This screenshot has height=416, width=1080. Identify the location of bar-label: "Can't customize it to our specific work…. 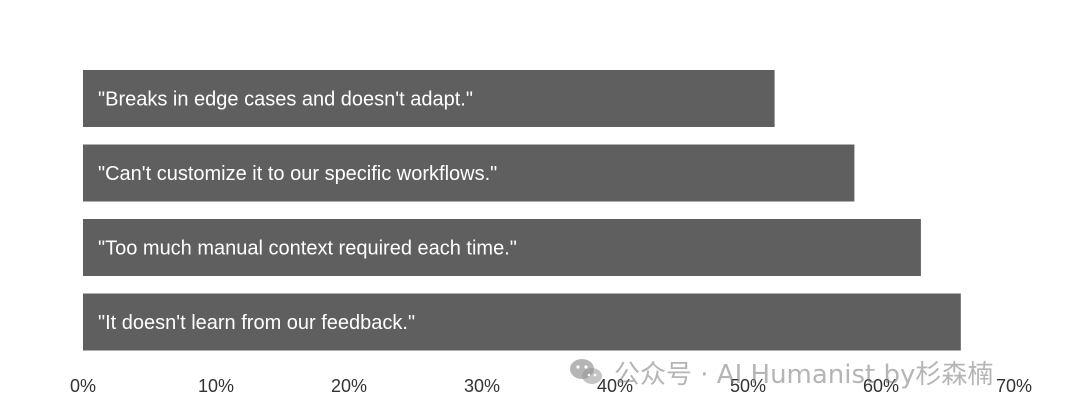
(297, 174).